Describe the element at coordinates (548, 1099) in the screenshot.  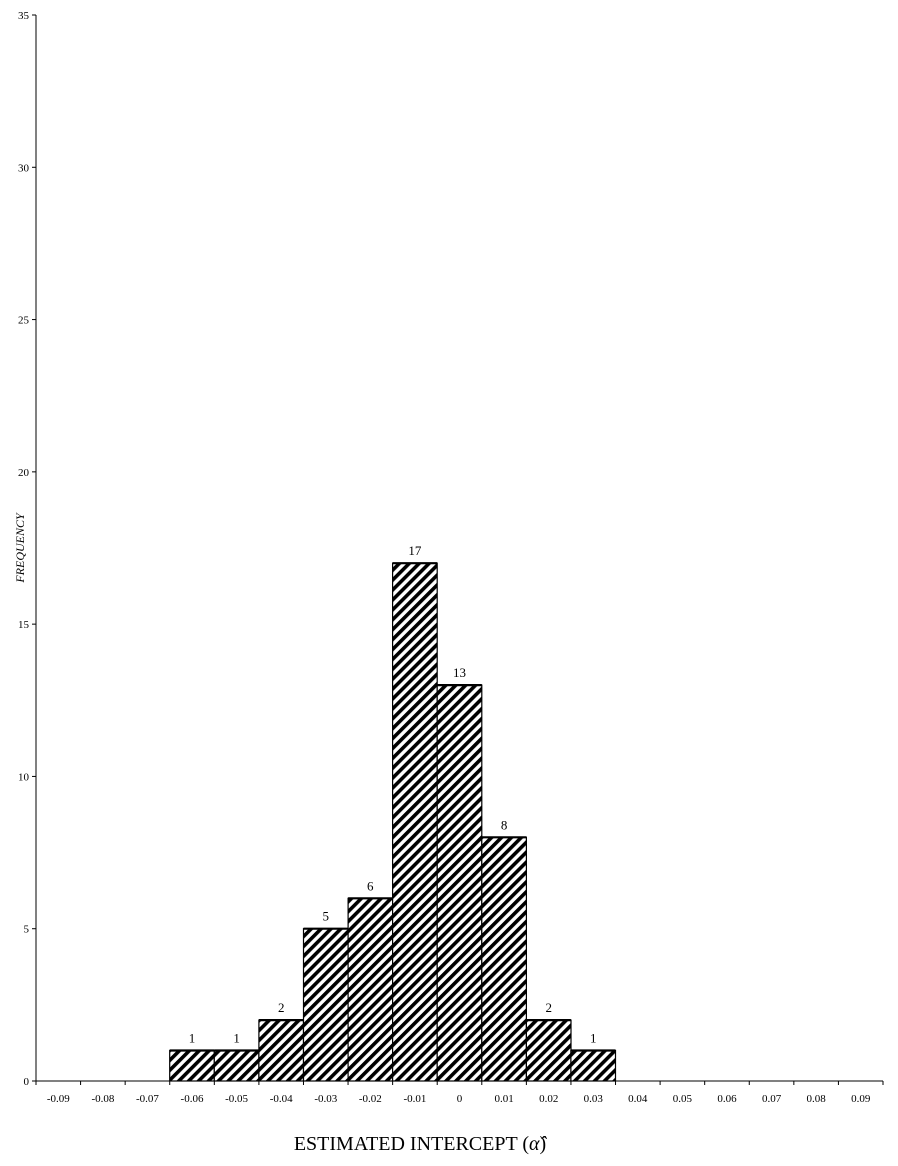
I see `x-tick-label: 0.02` at that location.